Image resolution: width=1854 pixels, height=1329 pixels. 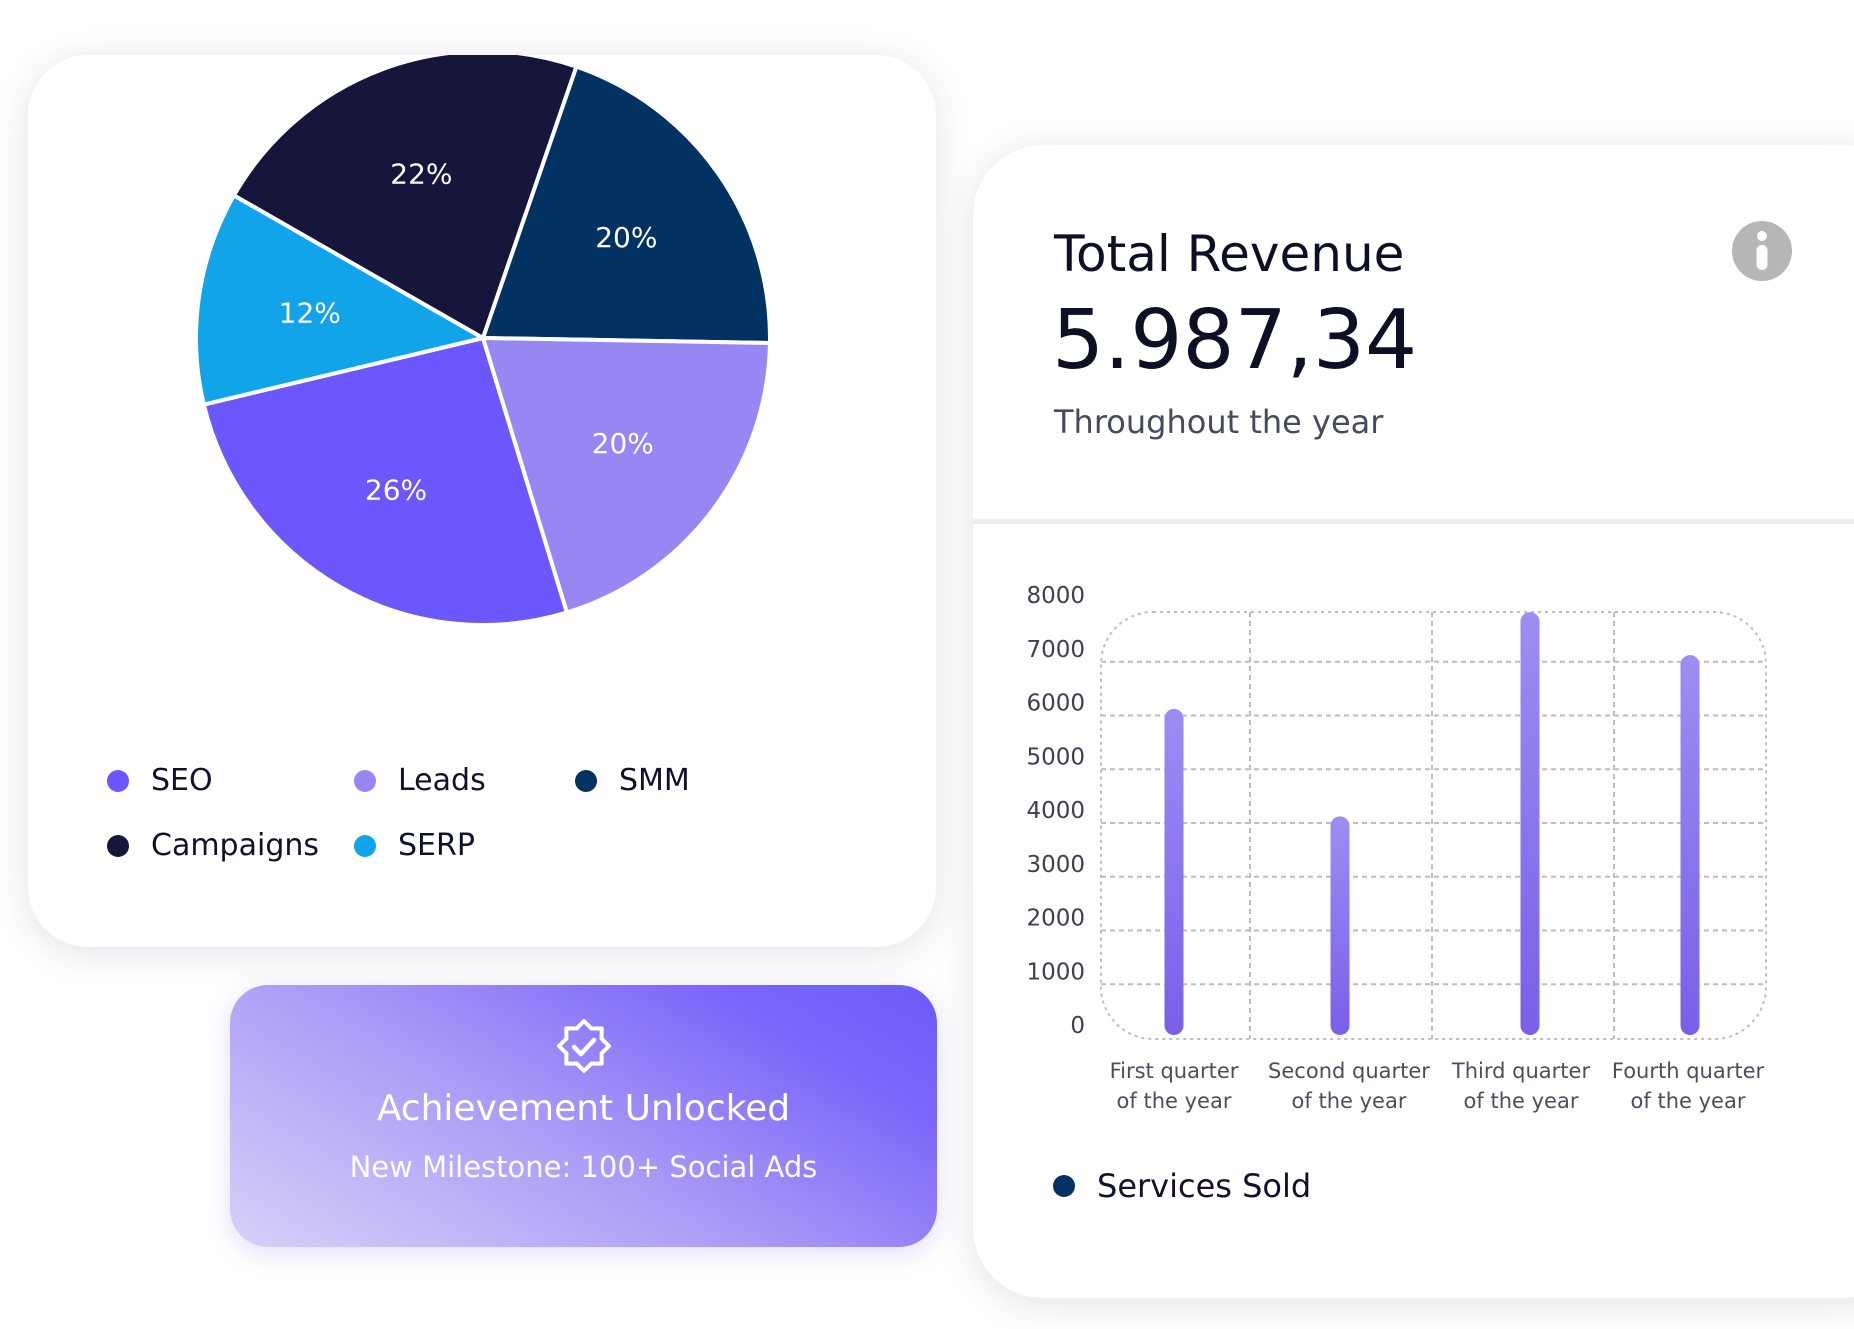 What do you see at coordinates (436, 845) in the screenshot?
I see `legend-label-serp: SERP` at bounding box center [436, 845].